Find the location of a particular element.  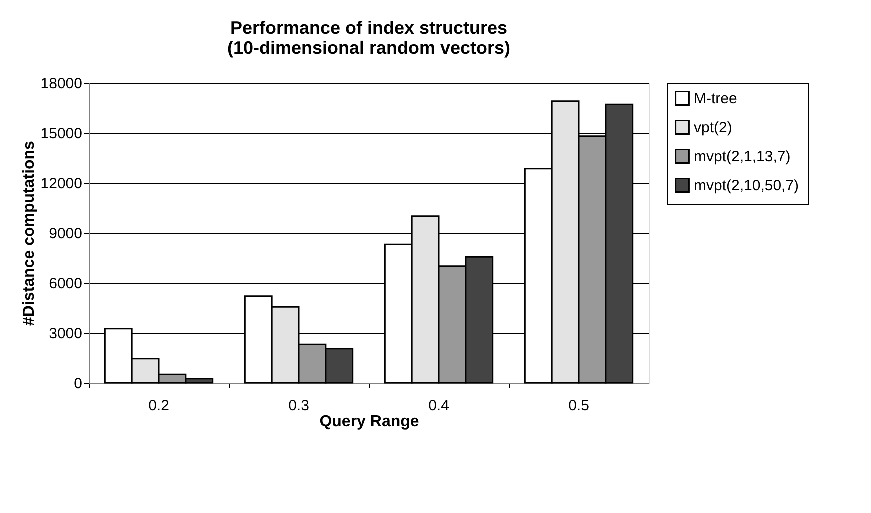

text: (10-dimensional random vectors) is located at coordinates (369, 48).